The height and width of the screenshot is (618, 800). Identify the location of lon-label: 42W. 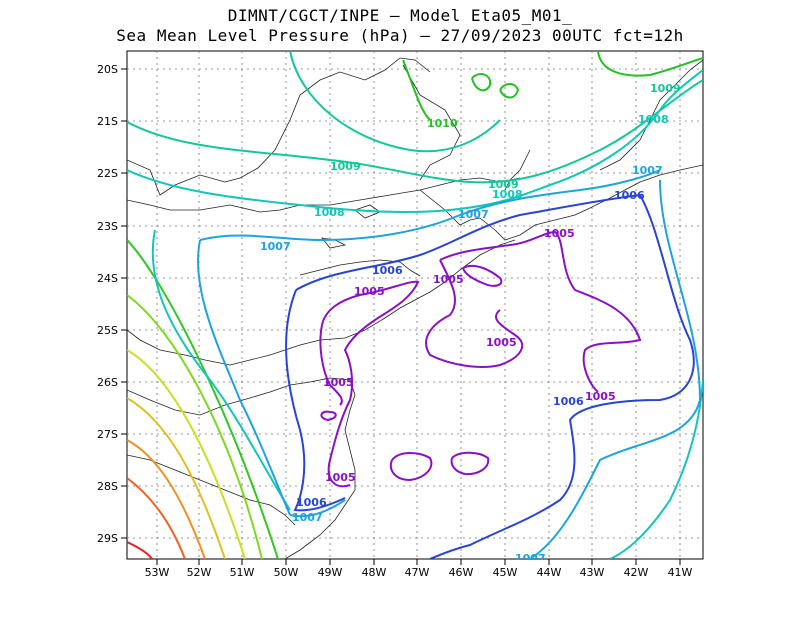
(636, 572).